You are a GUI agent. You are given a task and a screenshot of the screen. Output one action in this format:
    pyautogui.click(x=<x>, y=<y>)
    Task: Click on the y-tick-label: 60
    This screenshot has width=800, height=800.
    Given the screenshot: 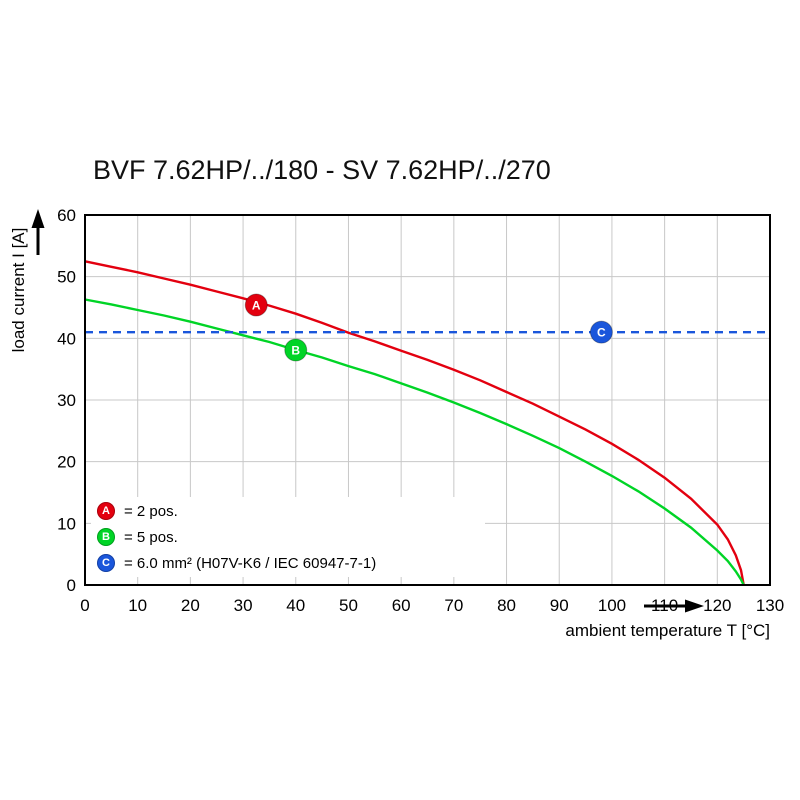 What is the action you would take?
    pyautogui.click(x=66, y=215)
    